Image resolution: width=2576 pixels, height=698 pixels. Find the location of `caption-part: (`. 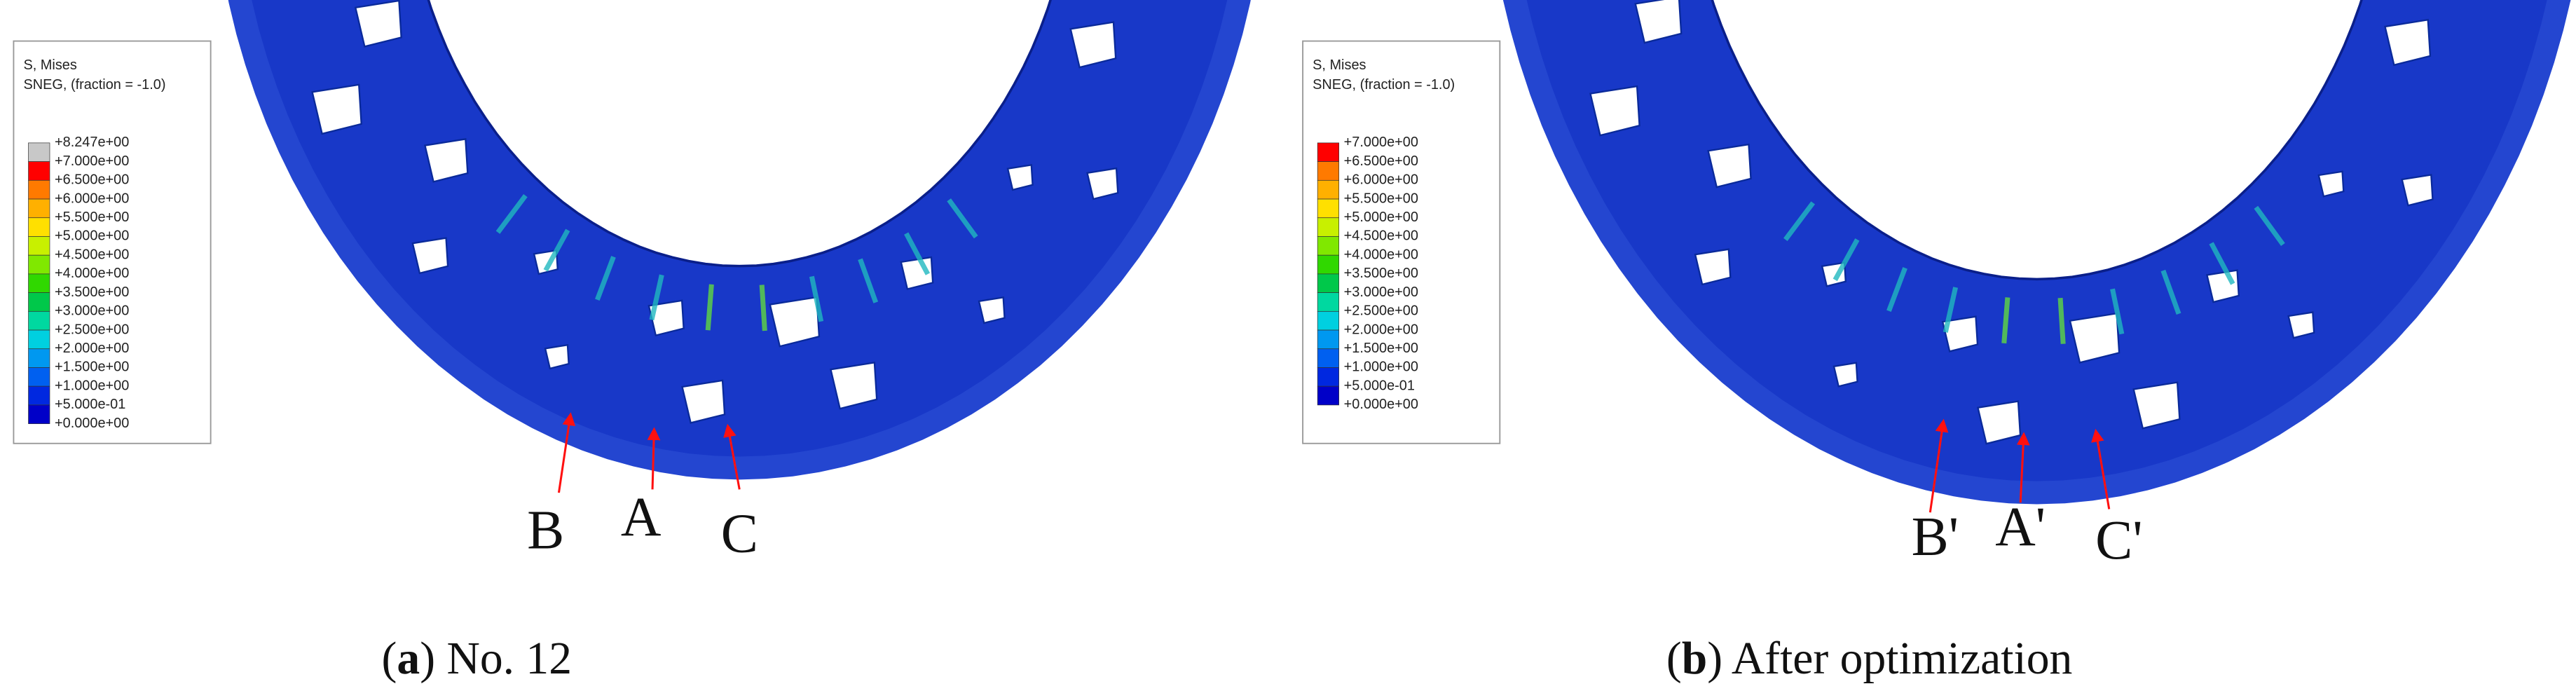

caption-part: ( is located at coordinates (390, 659).